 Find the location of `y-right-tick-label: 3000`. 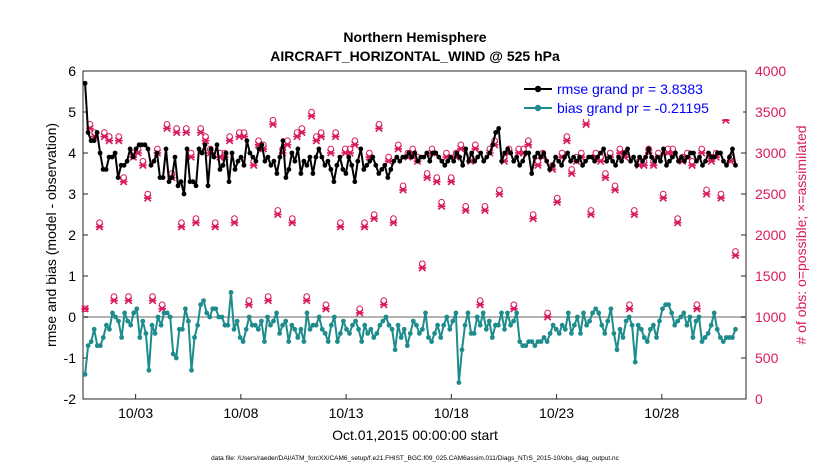

y-right-tick-label: 3000 is located at coordinates (770, 153).